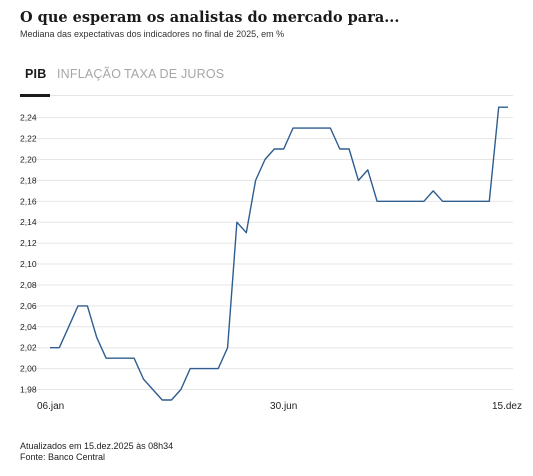 This screenshot has width=533, height=476. Describe the element at coordinates (97, 446) in the screenshot. I see `updated-note: Atualizados em 15.dez.2025 às 08h34` at that location.